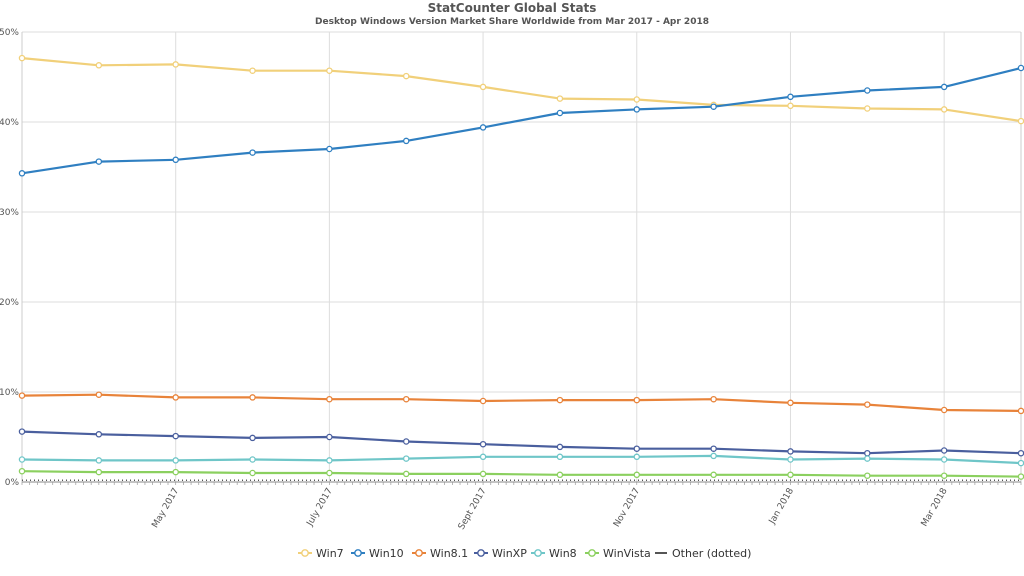  What do you see at coordinates (618, 553) in the screenshot?
I see `legend-item-winvista: WinVista` at bounding box center [618, 553].